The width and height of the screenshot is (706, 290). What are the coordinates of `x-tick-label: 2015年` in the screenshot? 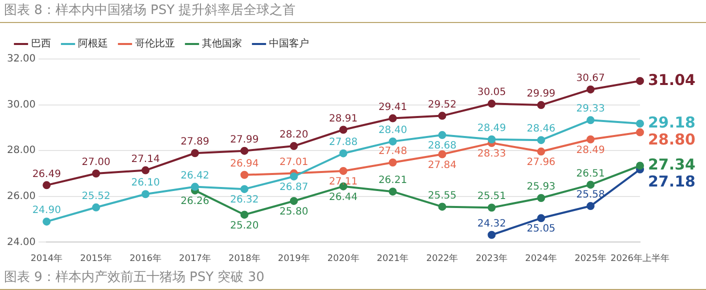 It's located at (96, 258).